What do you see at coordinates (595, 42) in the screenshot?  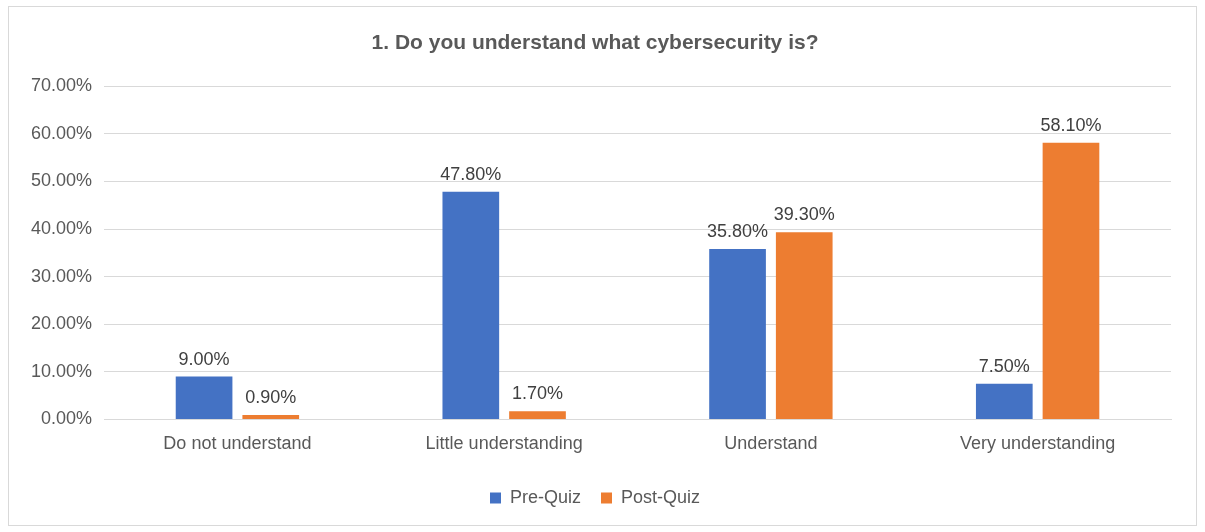 I see `chart-title: 1. Do you understand what cybersecurity is?` at bounding box center [595, 42].